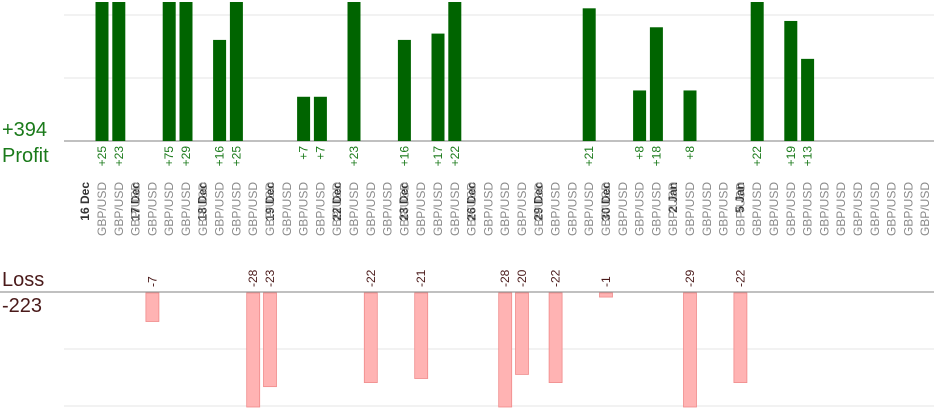 The image size is (934, 420). Describe the element at coordinates (102, 156) in the screenshot. I see `profit-value-label: +25` at that location.